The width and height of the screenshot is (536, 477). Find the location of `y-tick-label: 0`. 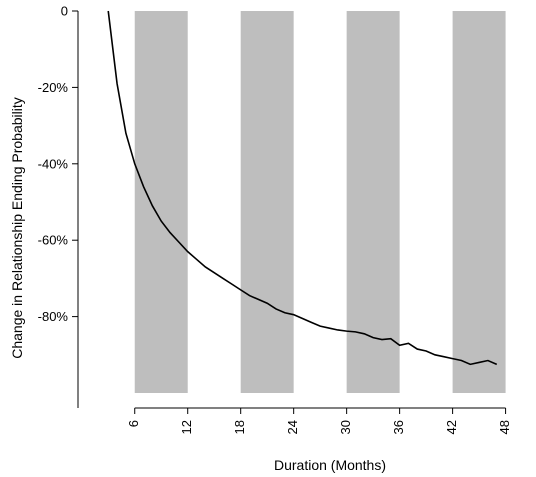

y-tick-label: 0 is located at coordinates (64, 11).